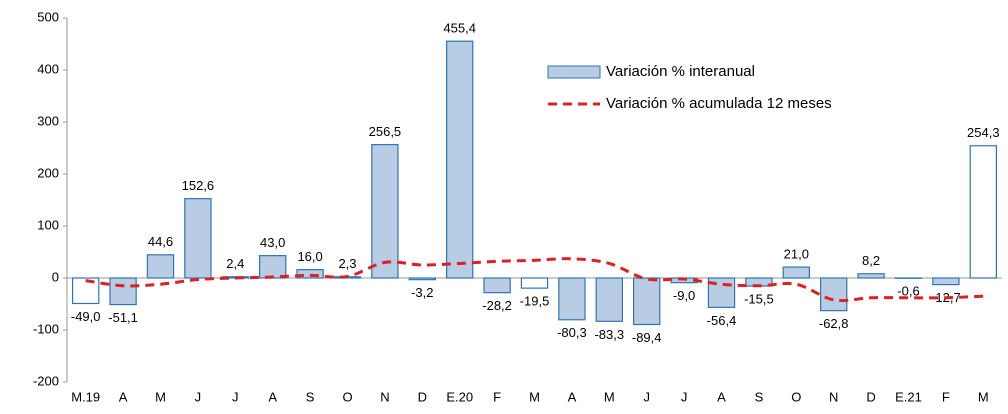  I want to click on legend-swatch, so click(574, 72).